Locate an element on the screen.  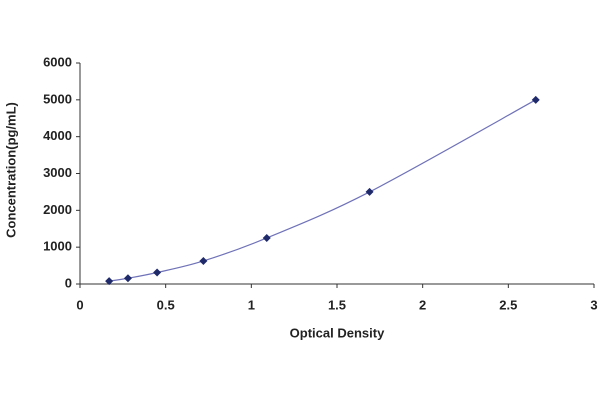
y-tick-label: 4000 is located at coordinates (57, 135).